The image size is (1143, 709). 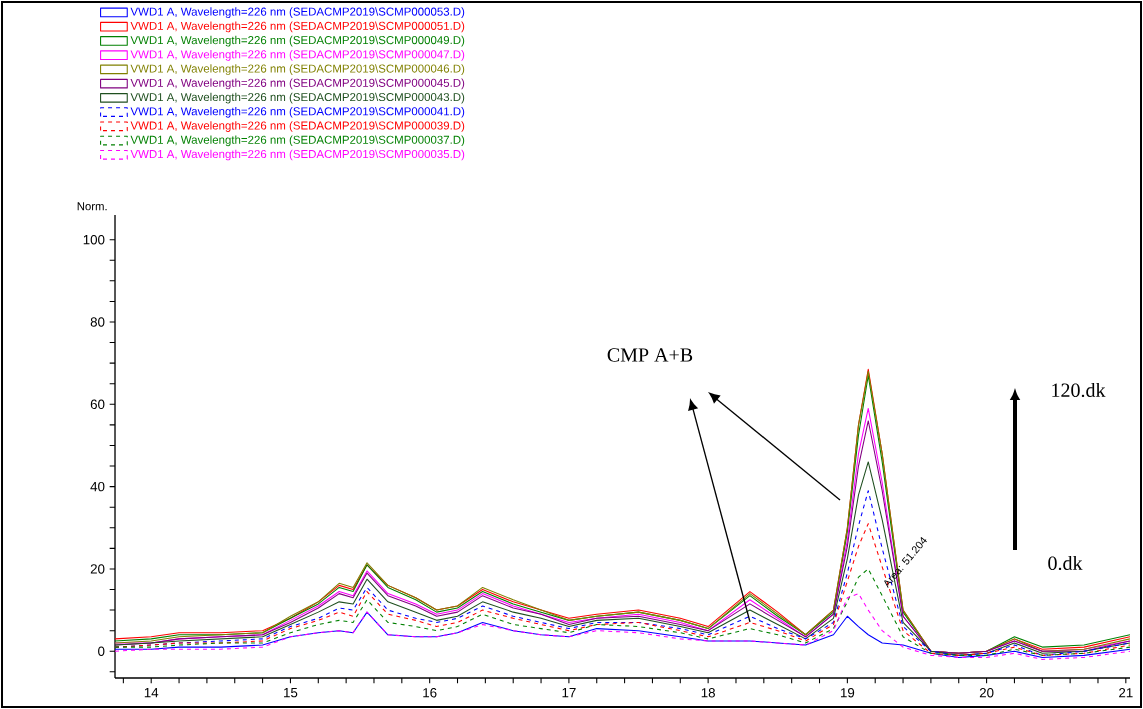 What do you see at coordinates (297, 12) in the screenshot?
I see `legend-label: VWD1 A, Wavelength=226 nm (SEDACMP2019\SCMP000053.D)` at bounding box center [297, 12].